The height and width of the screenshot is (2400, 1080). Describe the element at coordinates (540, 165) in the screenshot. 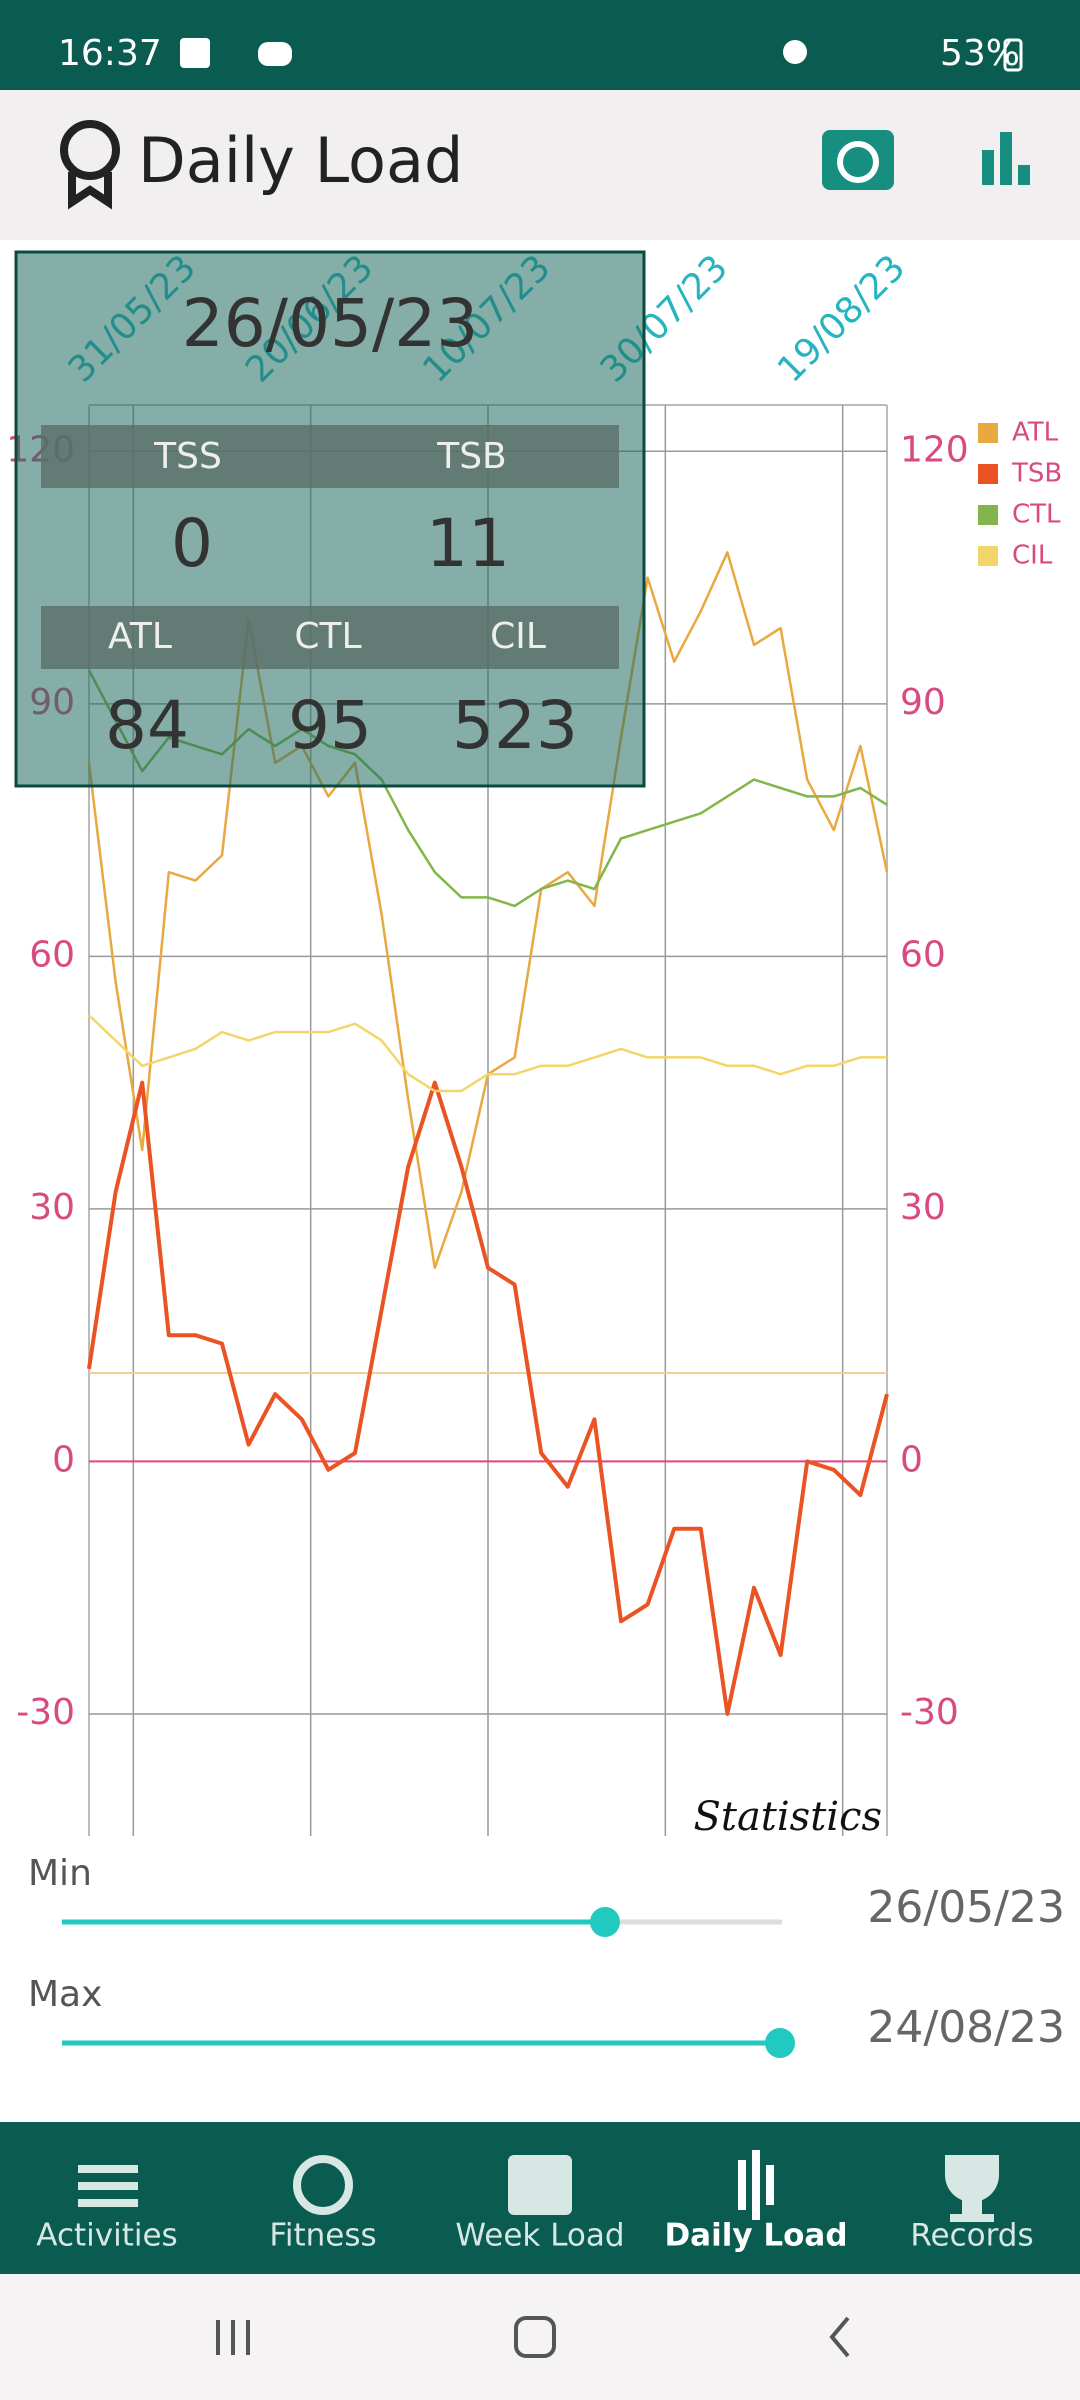

I see `app-bar` at that location.